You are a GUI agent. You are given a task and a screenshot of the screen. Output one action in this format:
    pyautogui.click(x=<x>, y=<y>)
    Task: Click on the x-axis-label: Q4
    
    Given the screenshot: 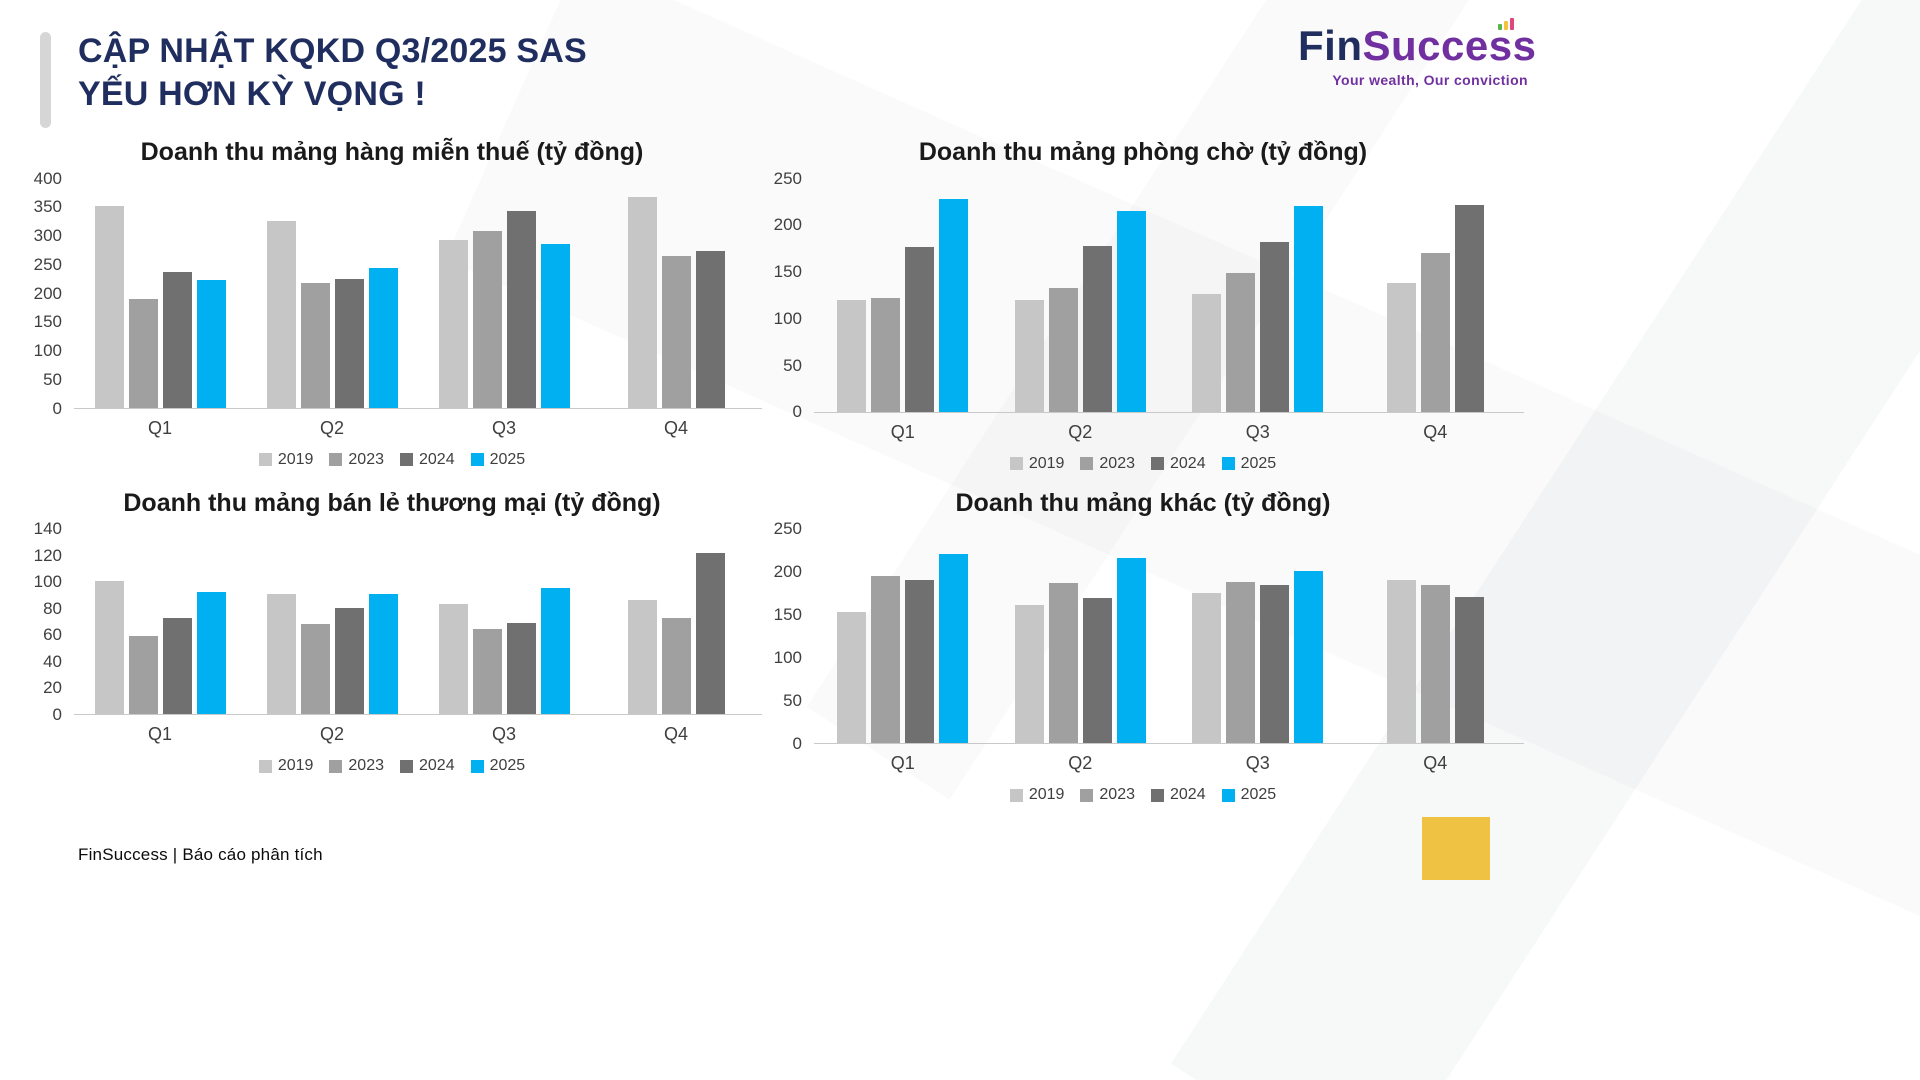 What is the action you would take?
    pyautogui.click(x=675, y=427)
    